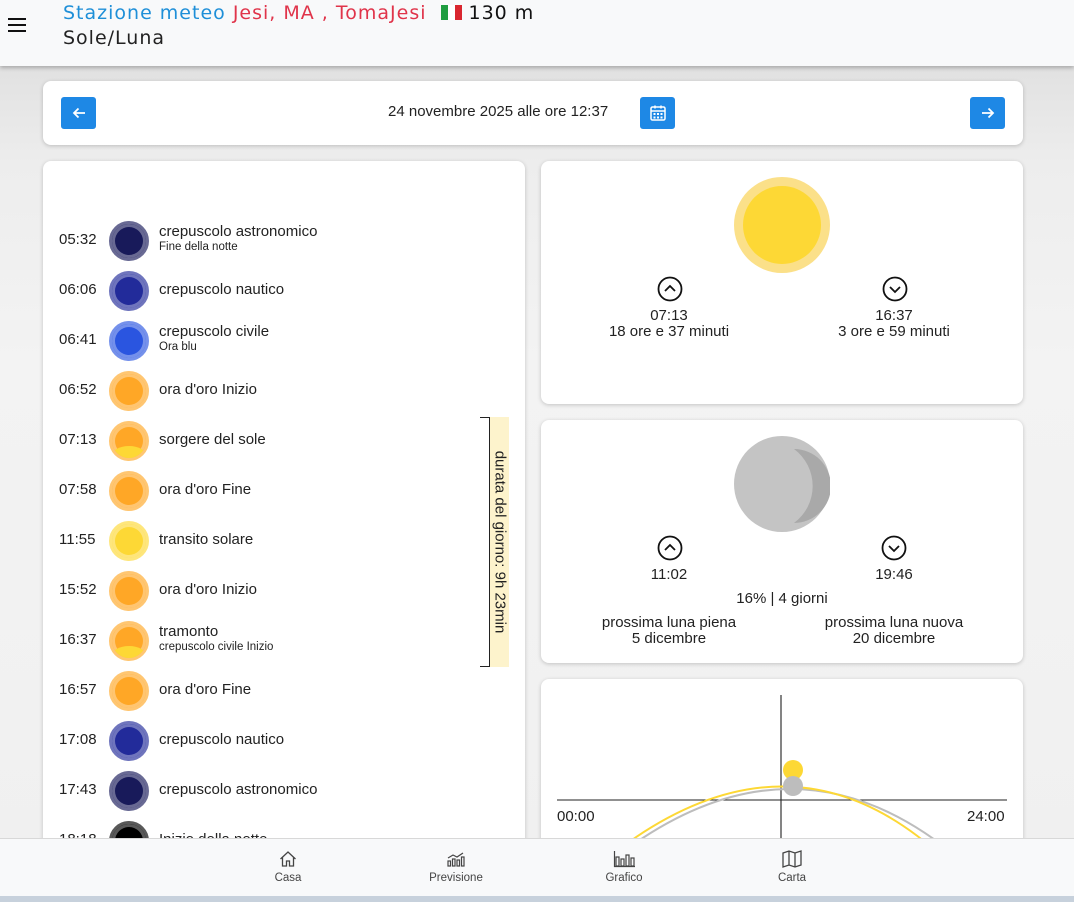  What do you see at coordinates (78, 439) in the screenshot?
I see `event-time: 07:13` at bounding box center [78, 439].